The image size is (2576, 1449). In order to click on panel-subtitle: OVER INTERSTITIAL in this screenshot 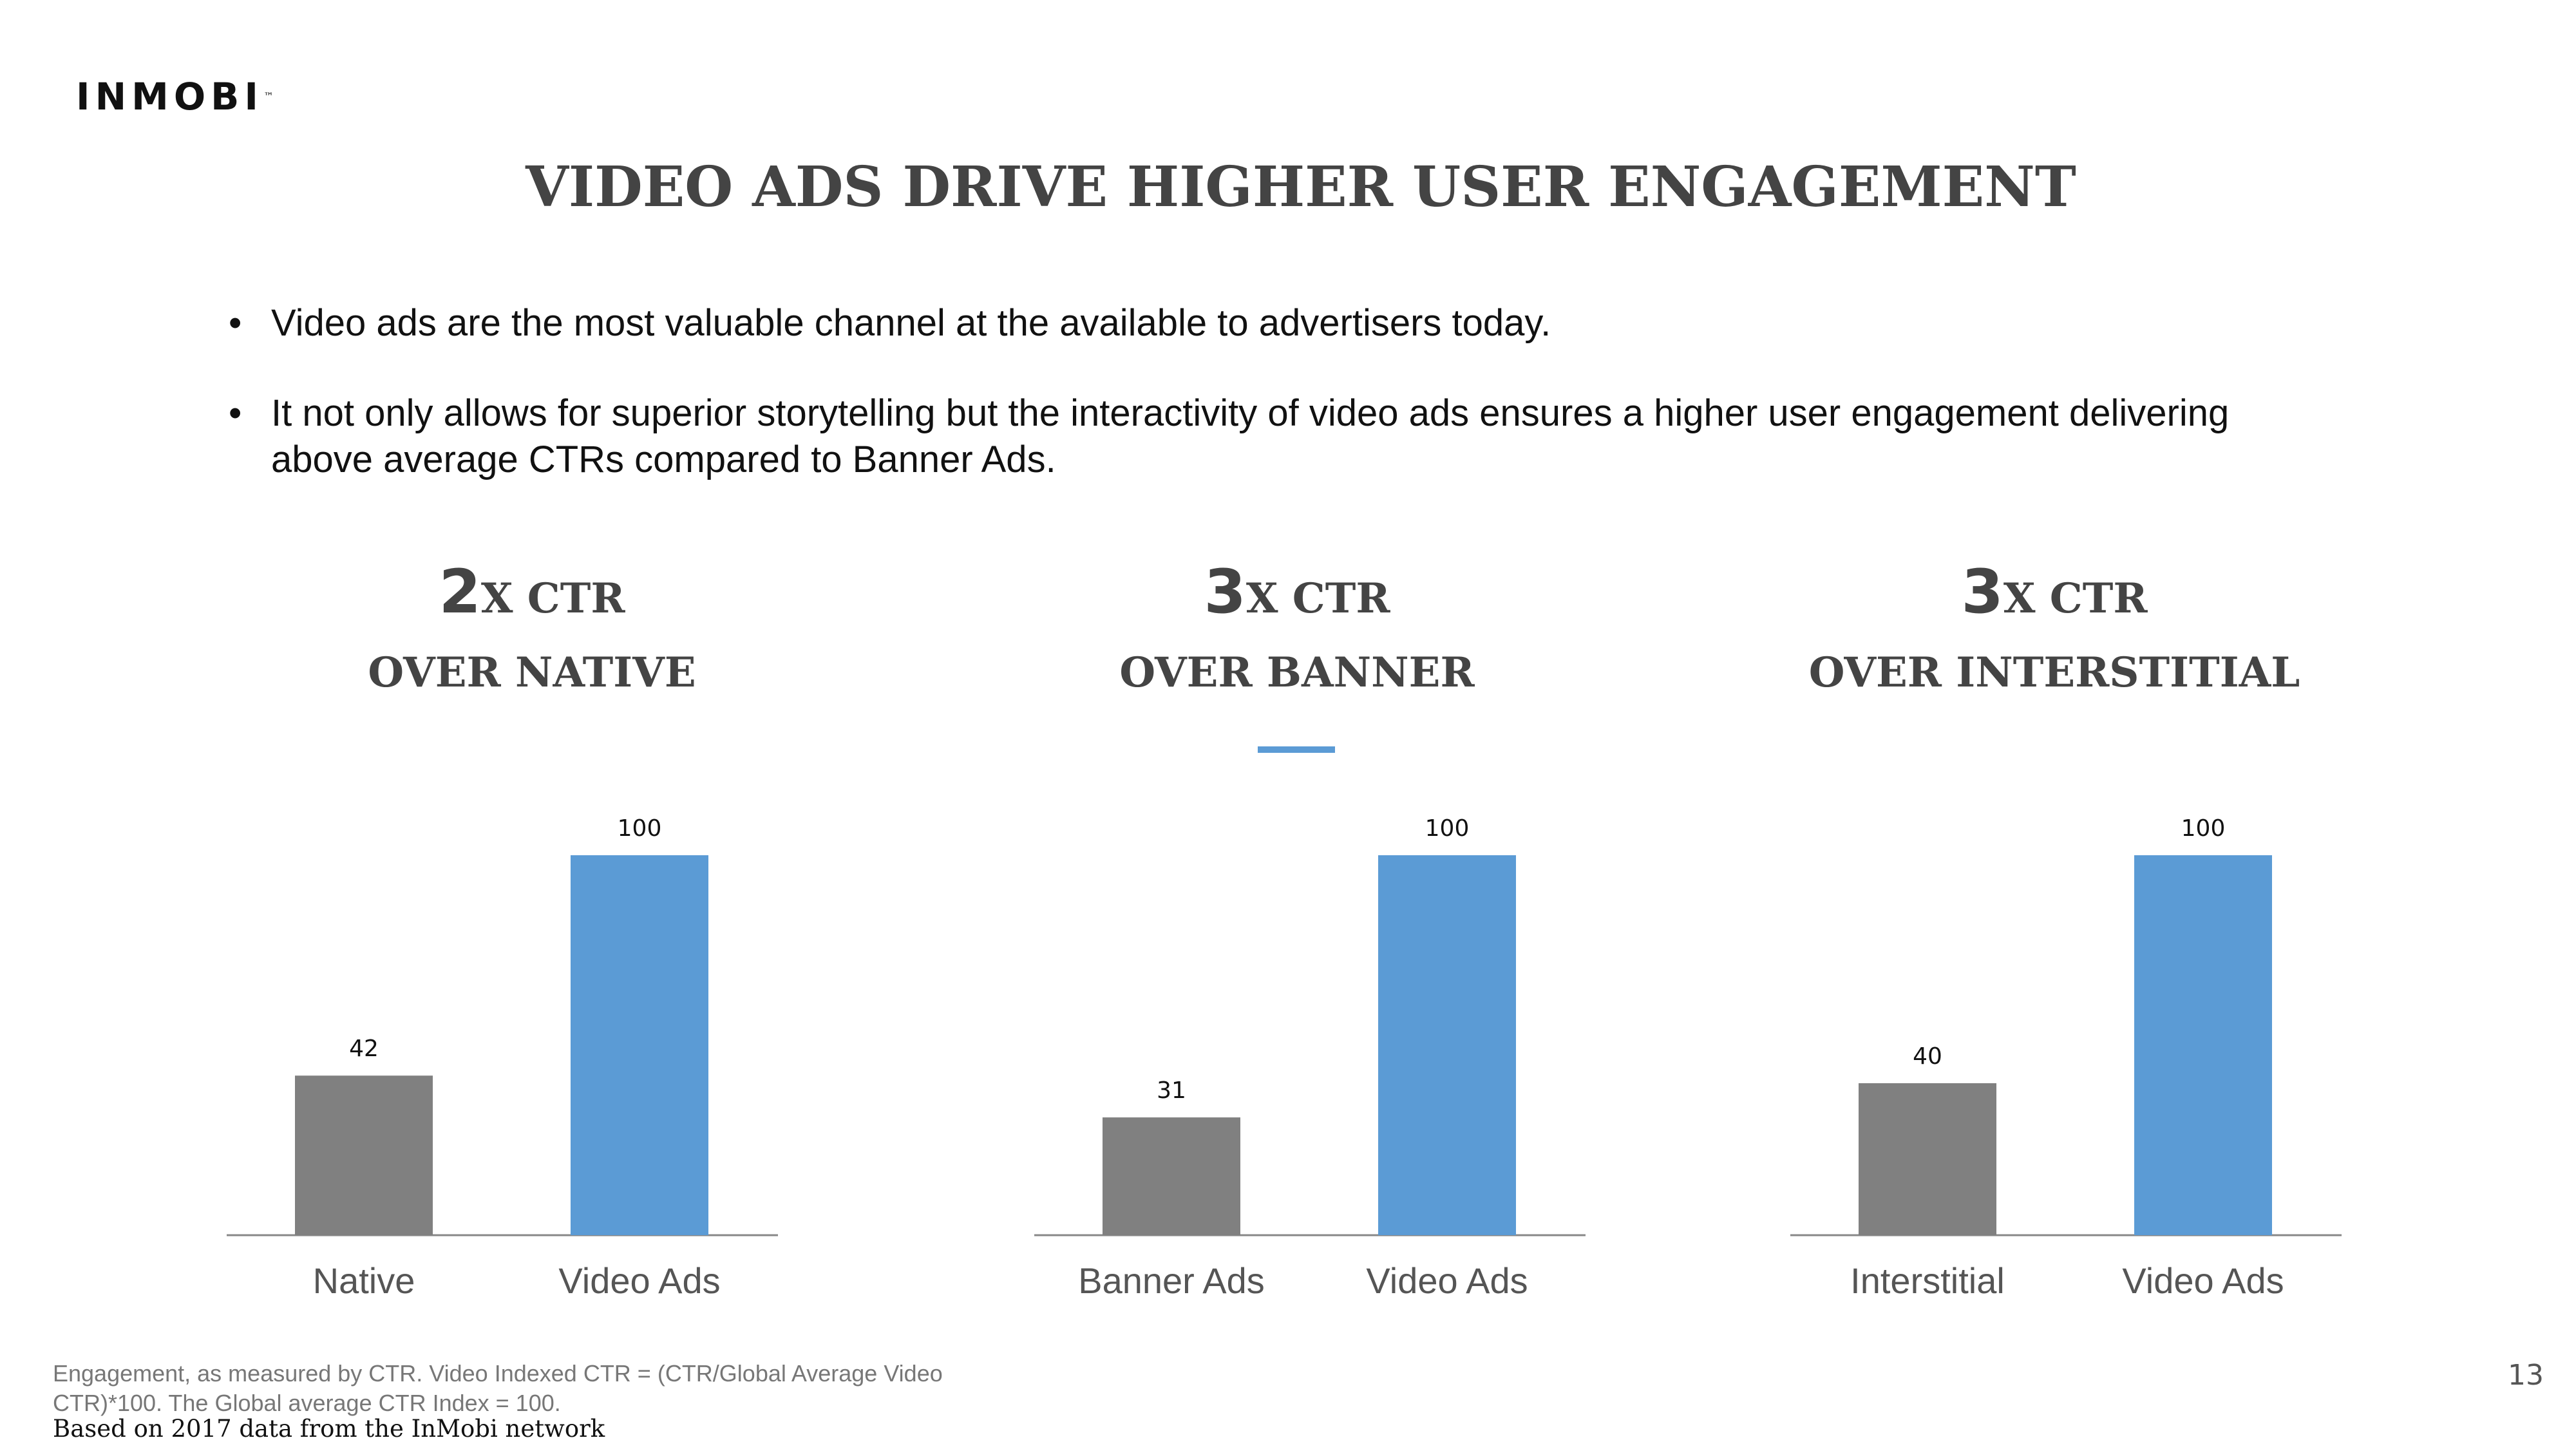, I will do `click(2054, 673)`.